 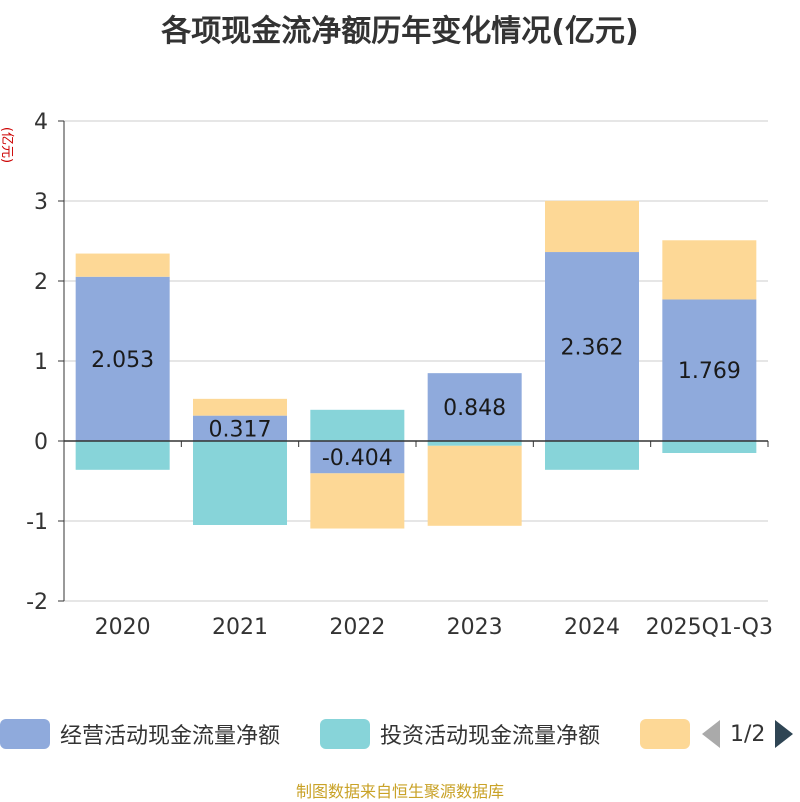 I want to click on legend-swatch-third, so click(x=665, y=734).